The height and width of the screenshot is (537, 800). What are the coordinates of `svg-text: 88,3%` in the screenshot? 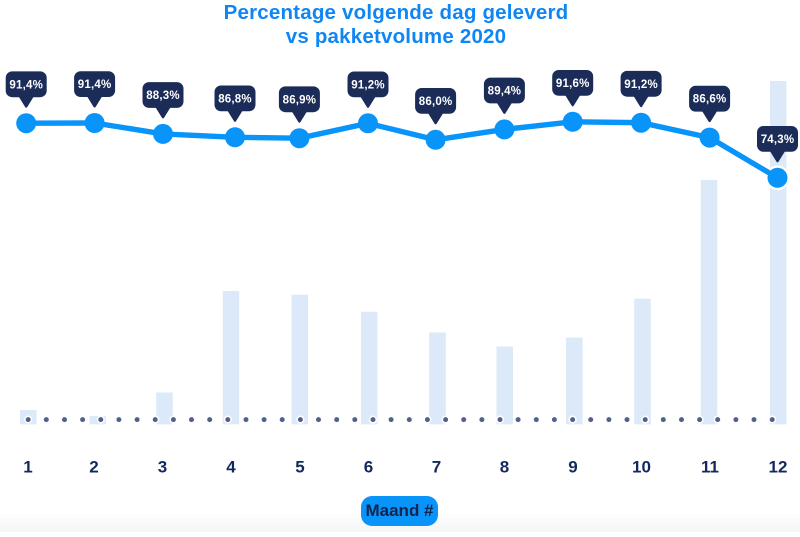 It's located at (163, 96).